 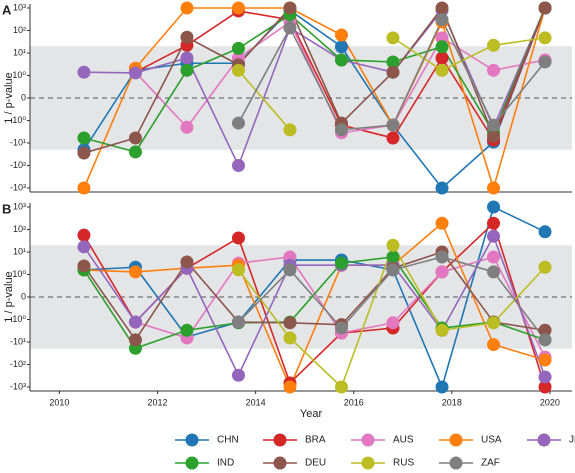 I want to click on x-tick-label: 2018, so click(x=452, y=402).